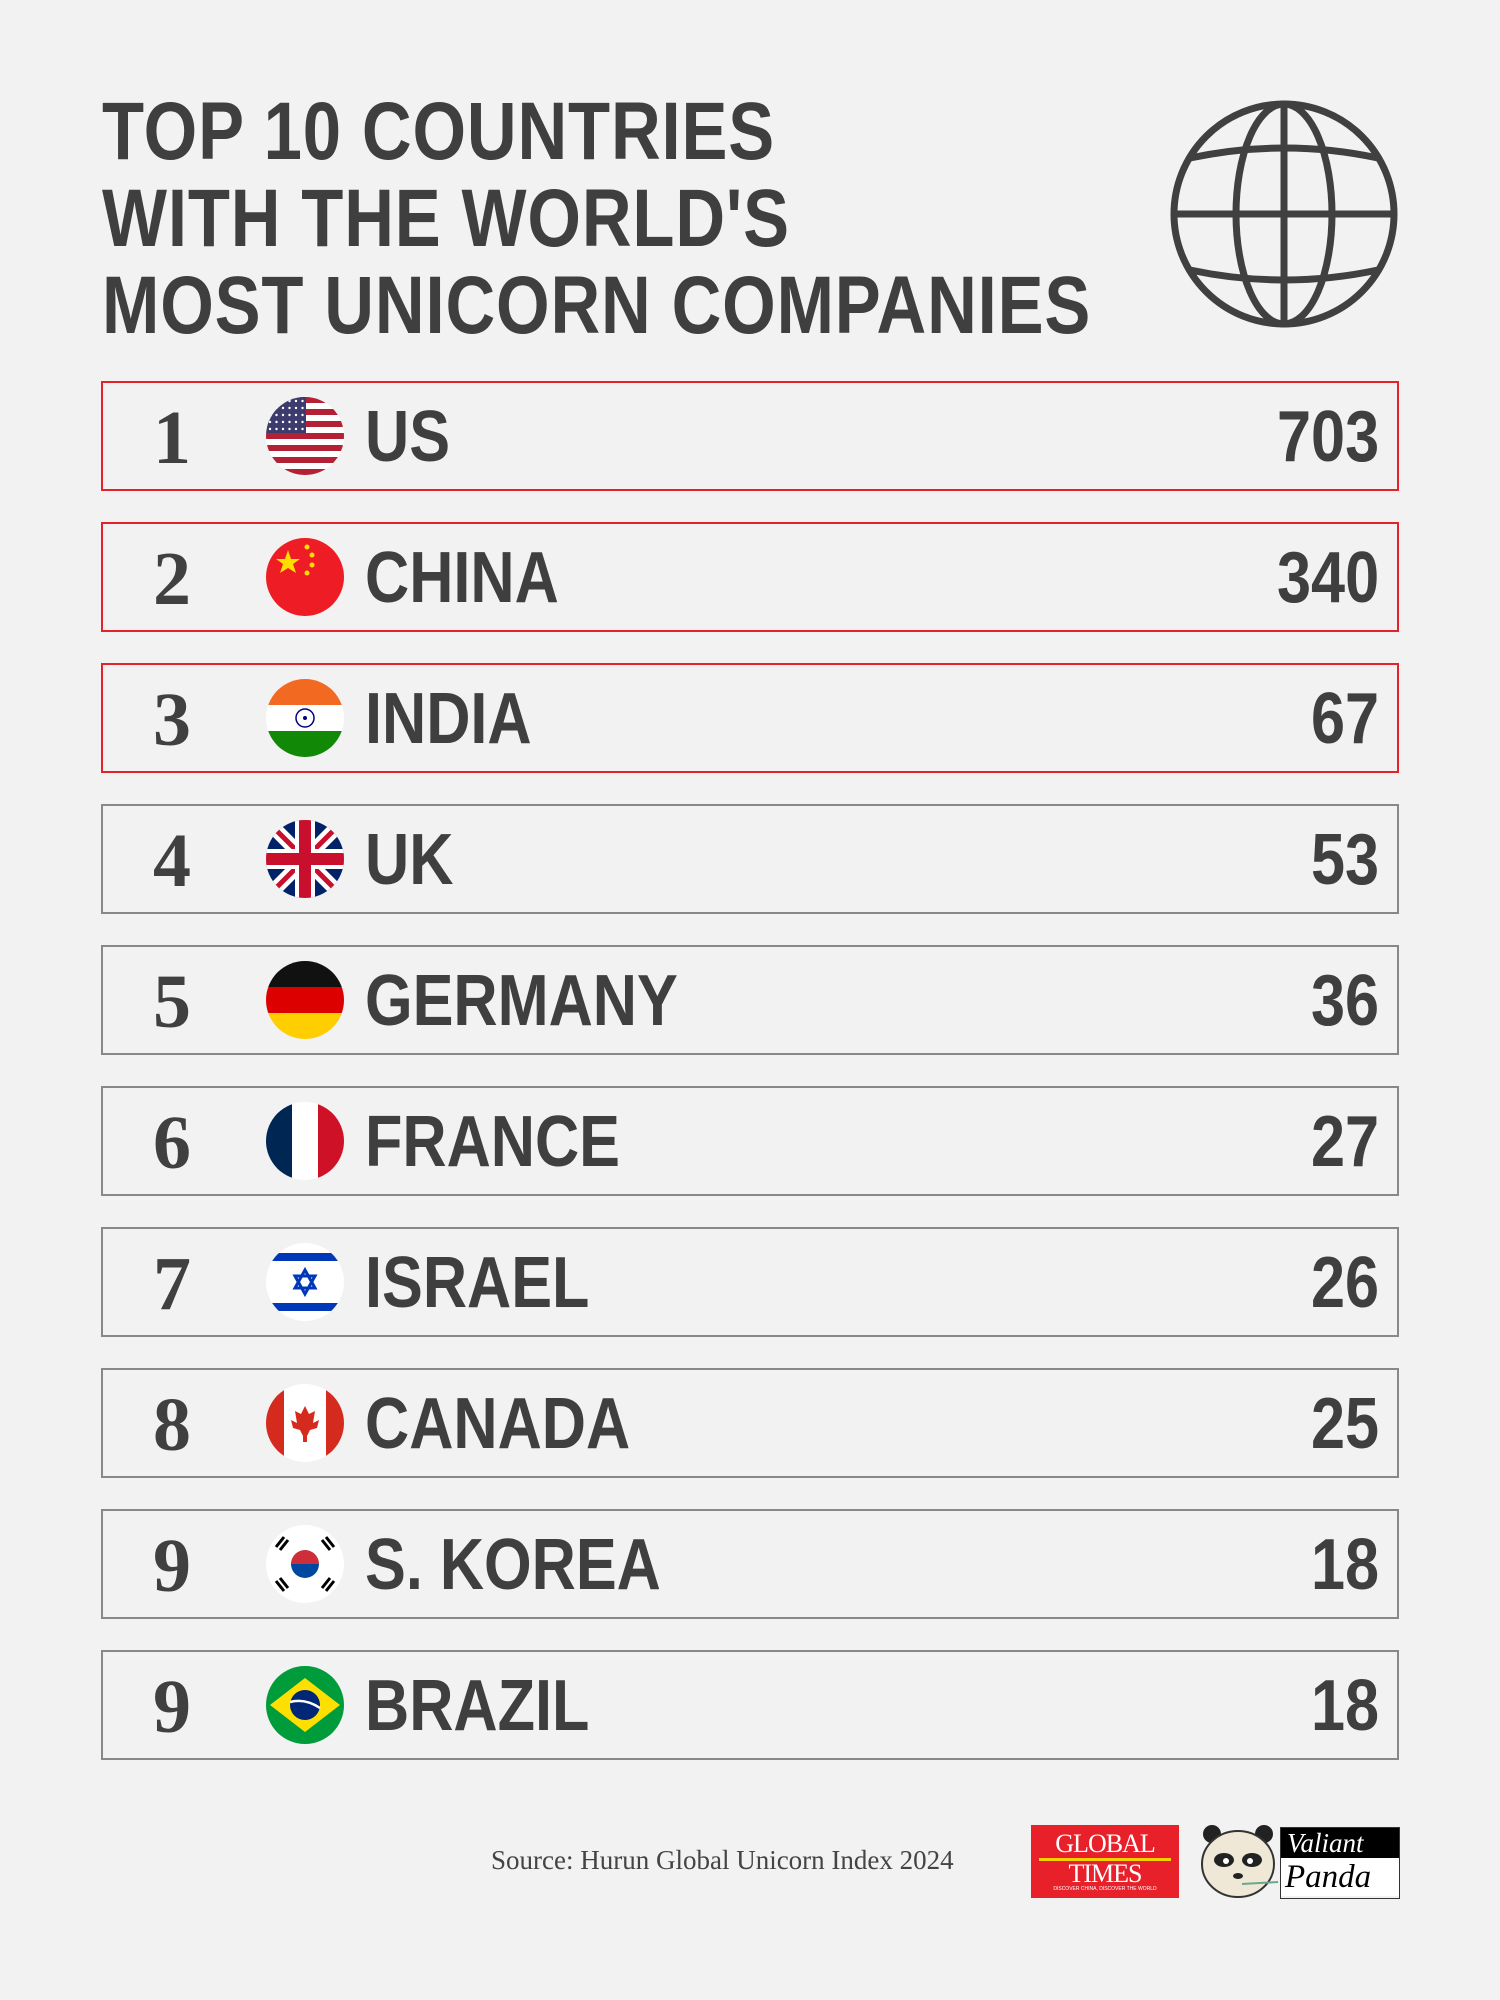  I want to click on unicorn-count: 25, so click(1344, 1424).